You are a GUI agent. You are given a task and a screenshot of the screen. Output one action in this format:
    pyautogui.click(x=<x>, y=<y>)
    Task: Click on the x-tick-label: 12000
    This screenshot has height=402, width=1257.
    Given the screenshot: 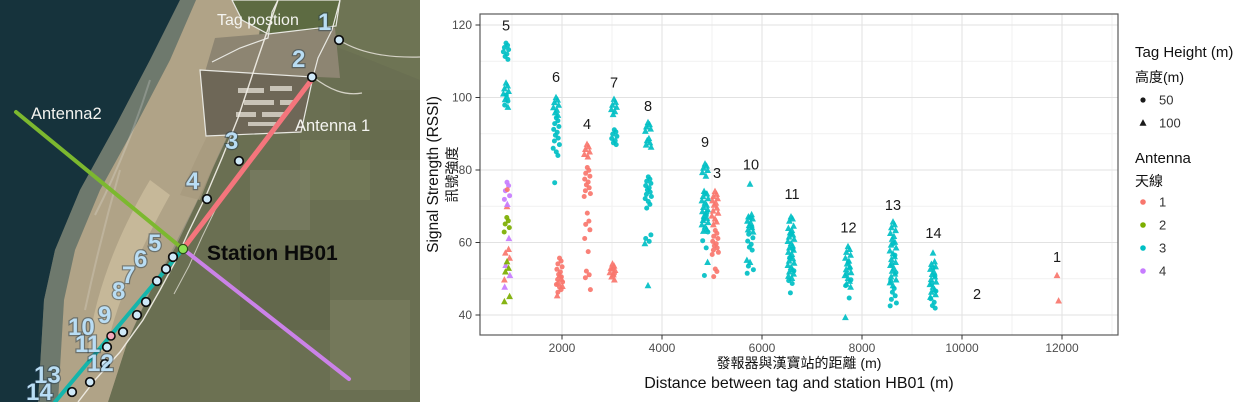 What is the action you would take?
    pyautogui.click(x=1062, y=348)
    